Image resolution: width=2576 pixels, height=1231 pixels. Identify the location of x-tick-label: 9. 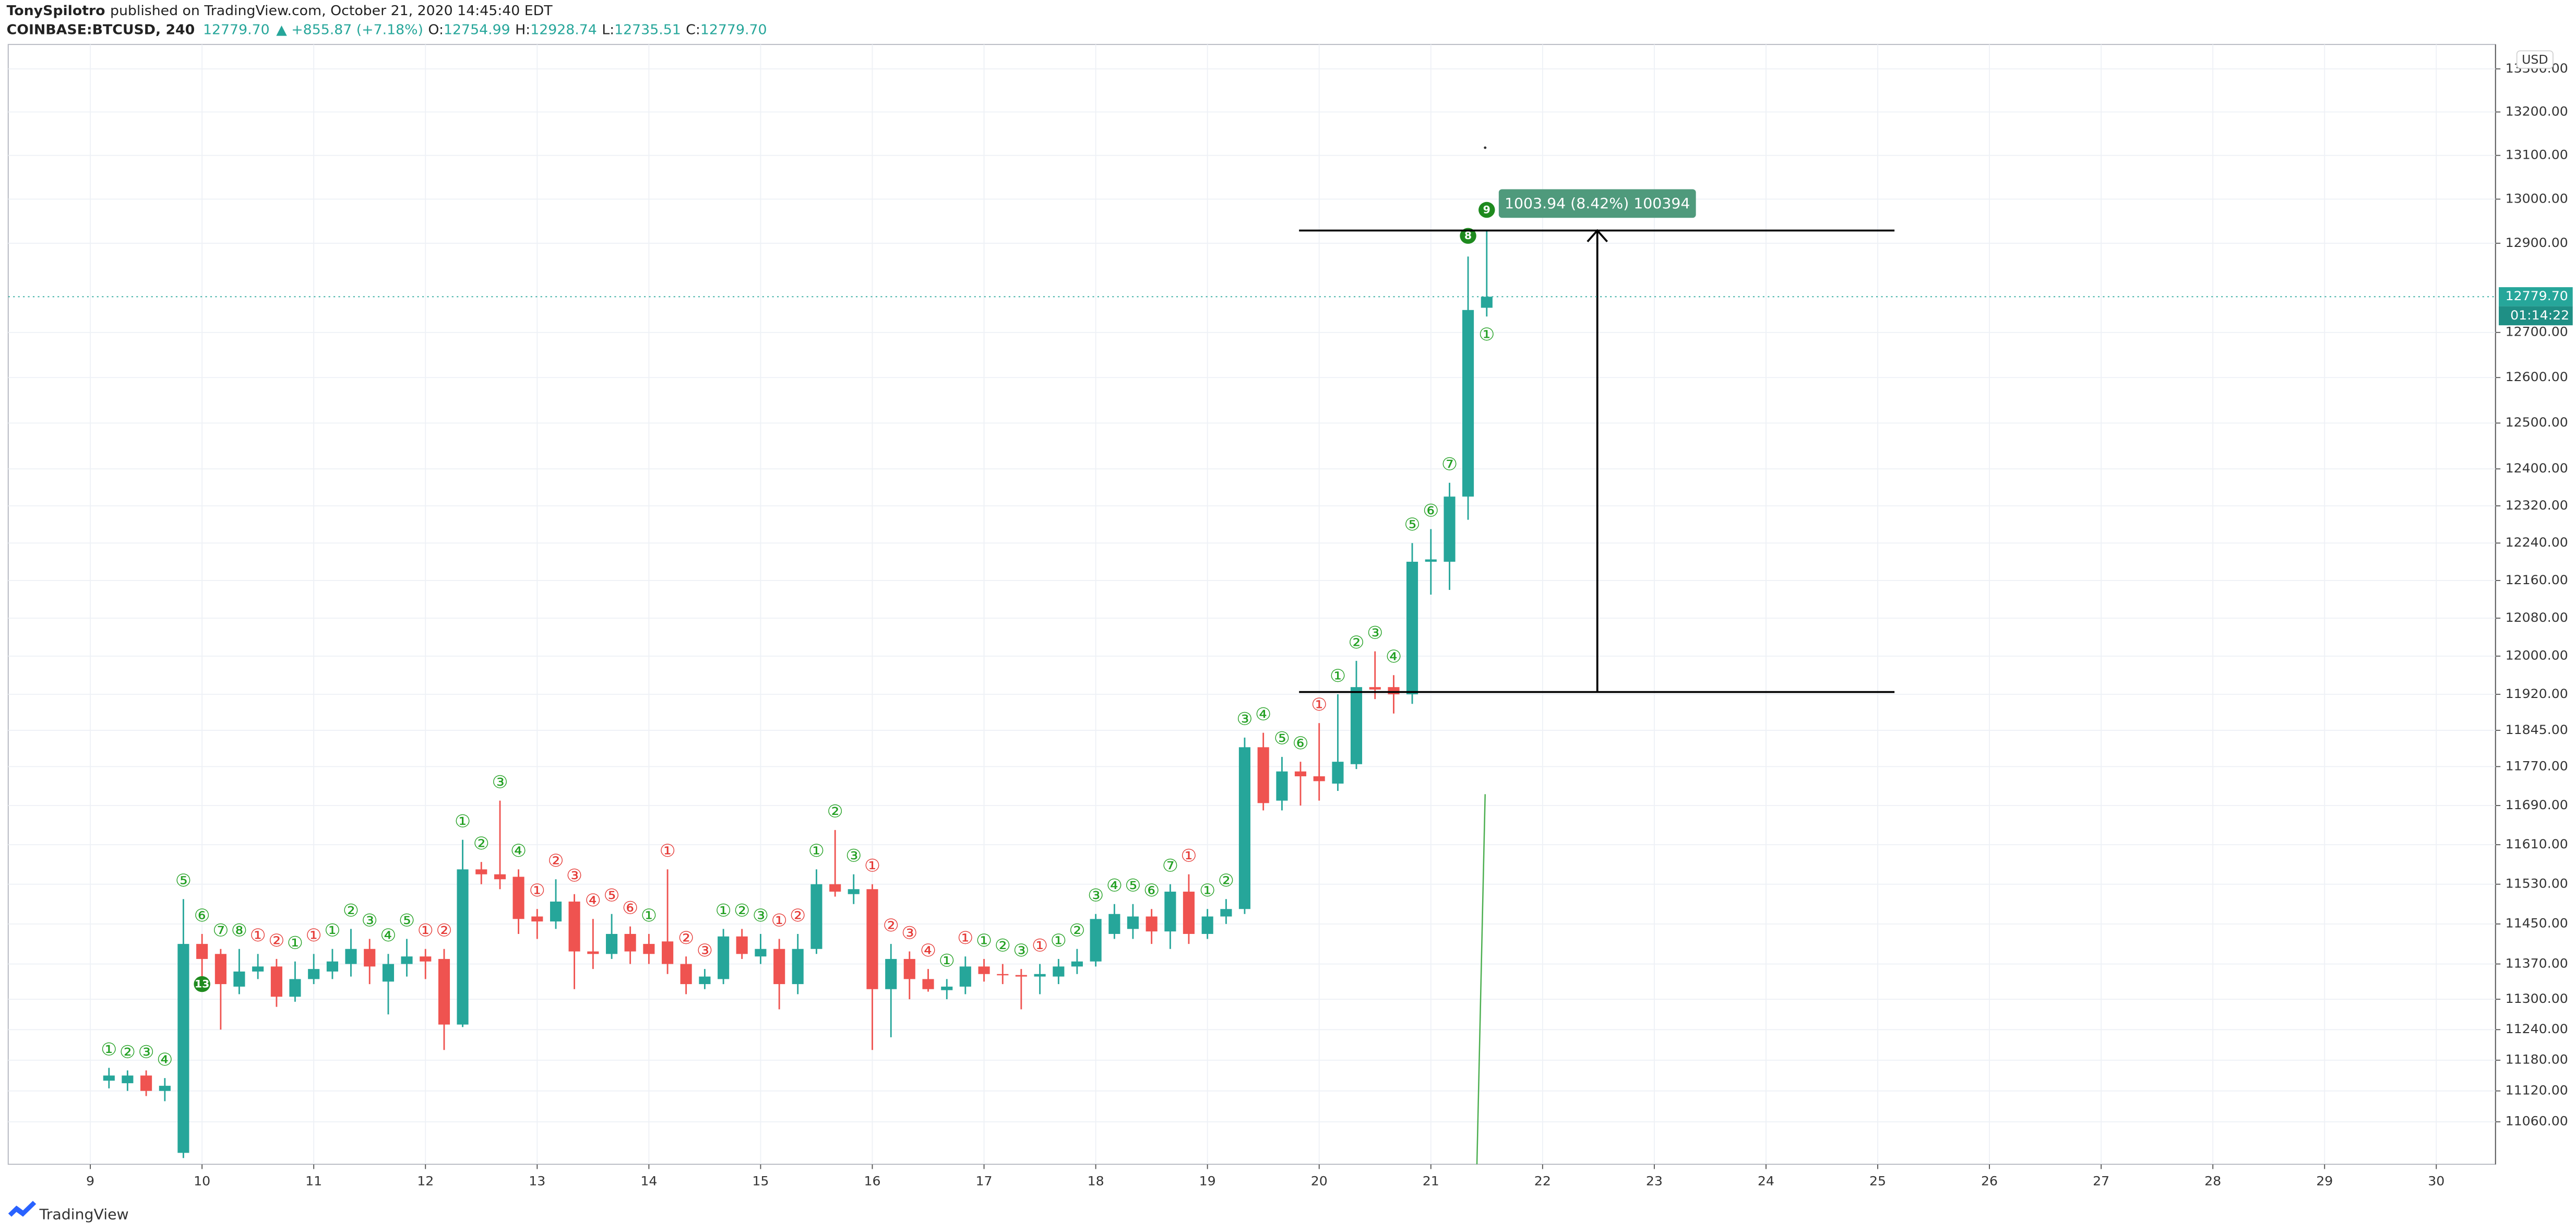
(90, 1181).